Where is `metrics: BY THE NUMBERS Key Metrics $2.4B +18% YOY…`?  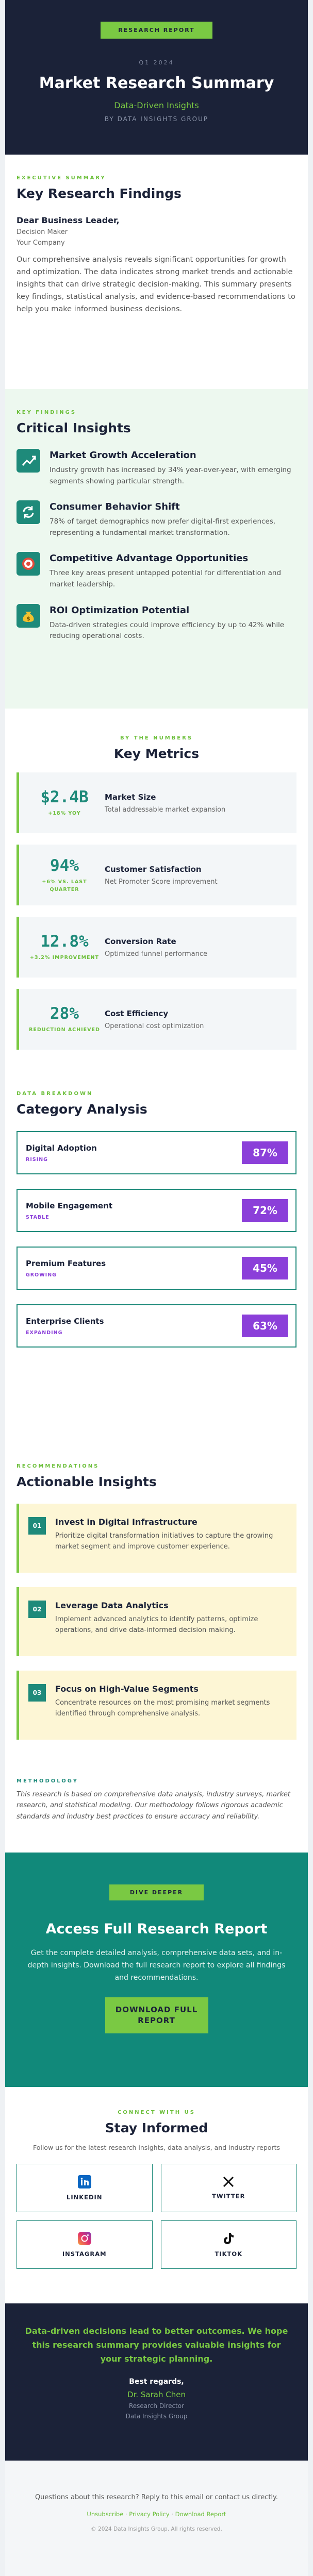
metrics: BY THE NUMBERS Key Metrics $2.4B +18% YOY… is located at coordinates (156, 884).